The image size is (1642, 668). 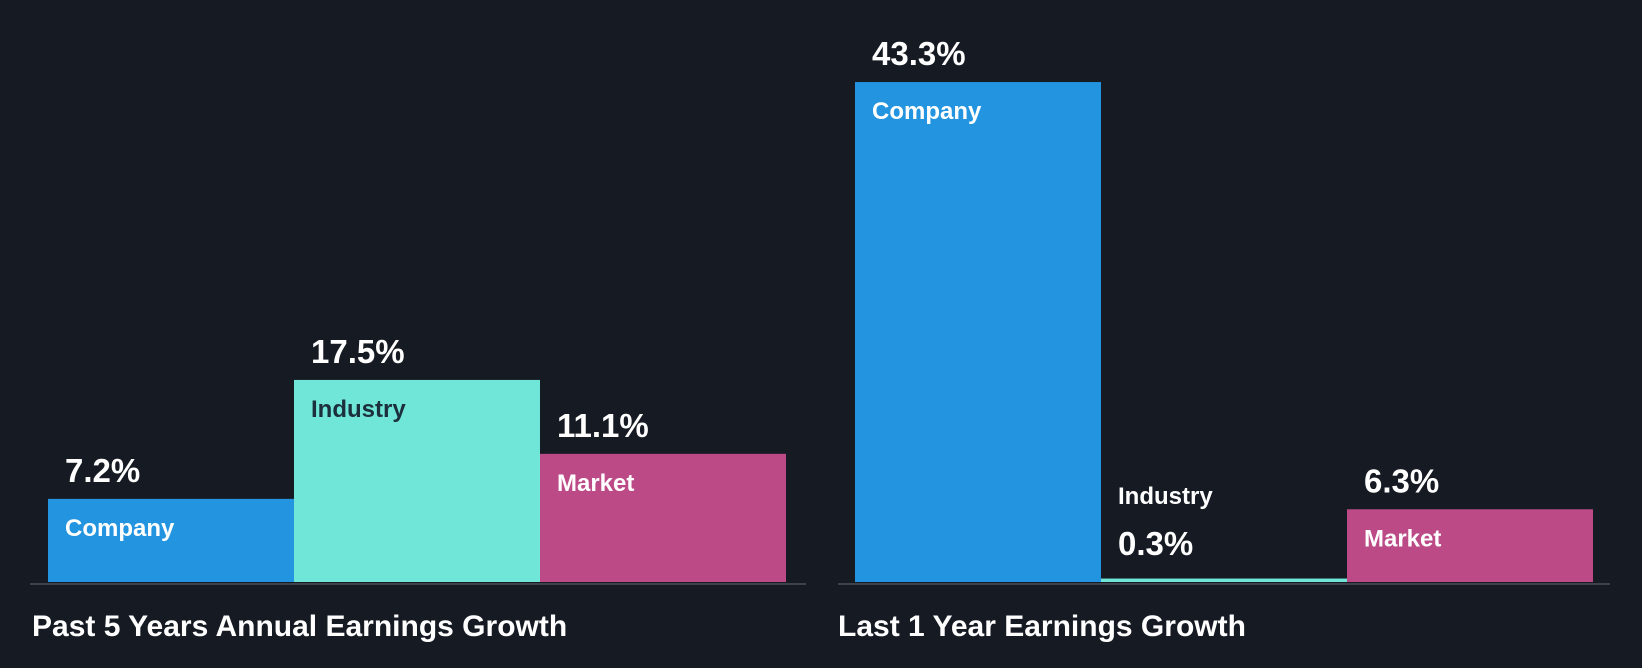 I want to click on value-label-company: 43.3%, so click(x=919, y=53).